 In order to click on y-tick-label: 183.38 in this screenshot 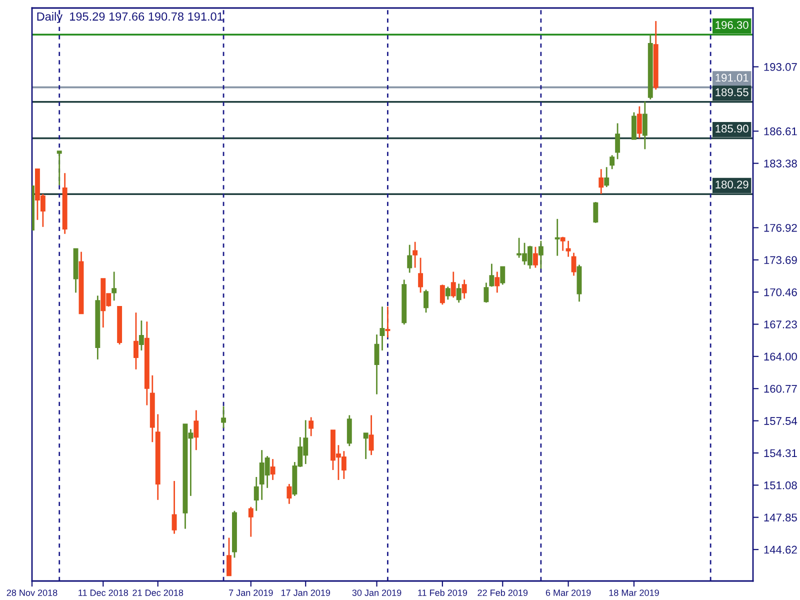, I will do `click(780, 164)`.